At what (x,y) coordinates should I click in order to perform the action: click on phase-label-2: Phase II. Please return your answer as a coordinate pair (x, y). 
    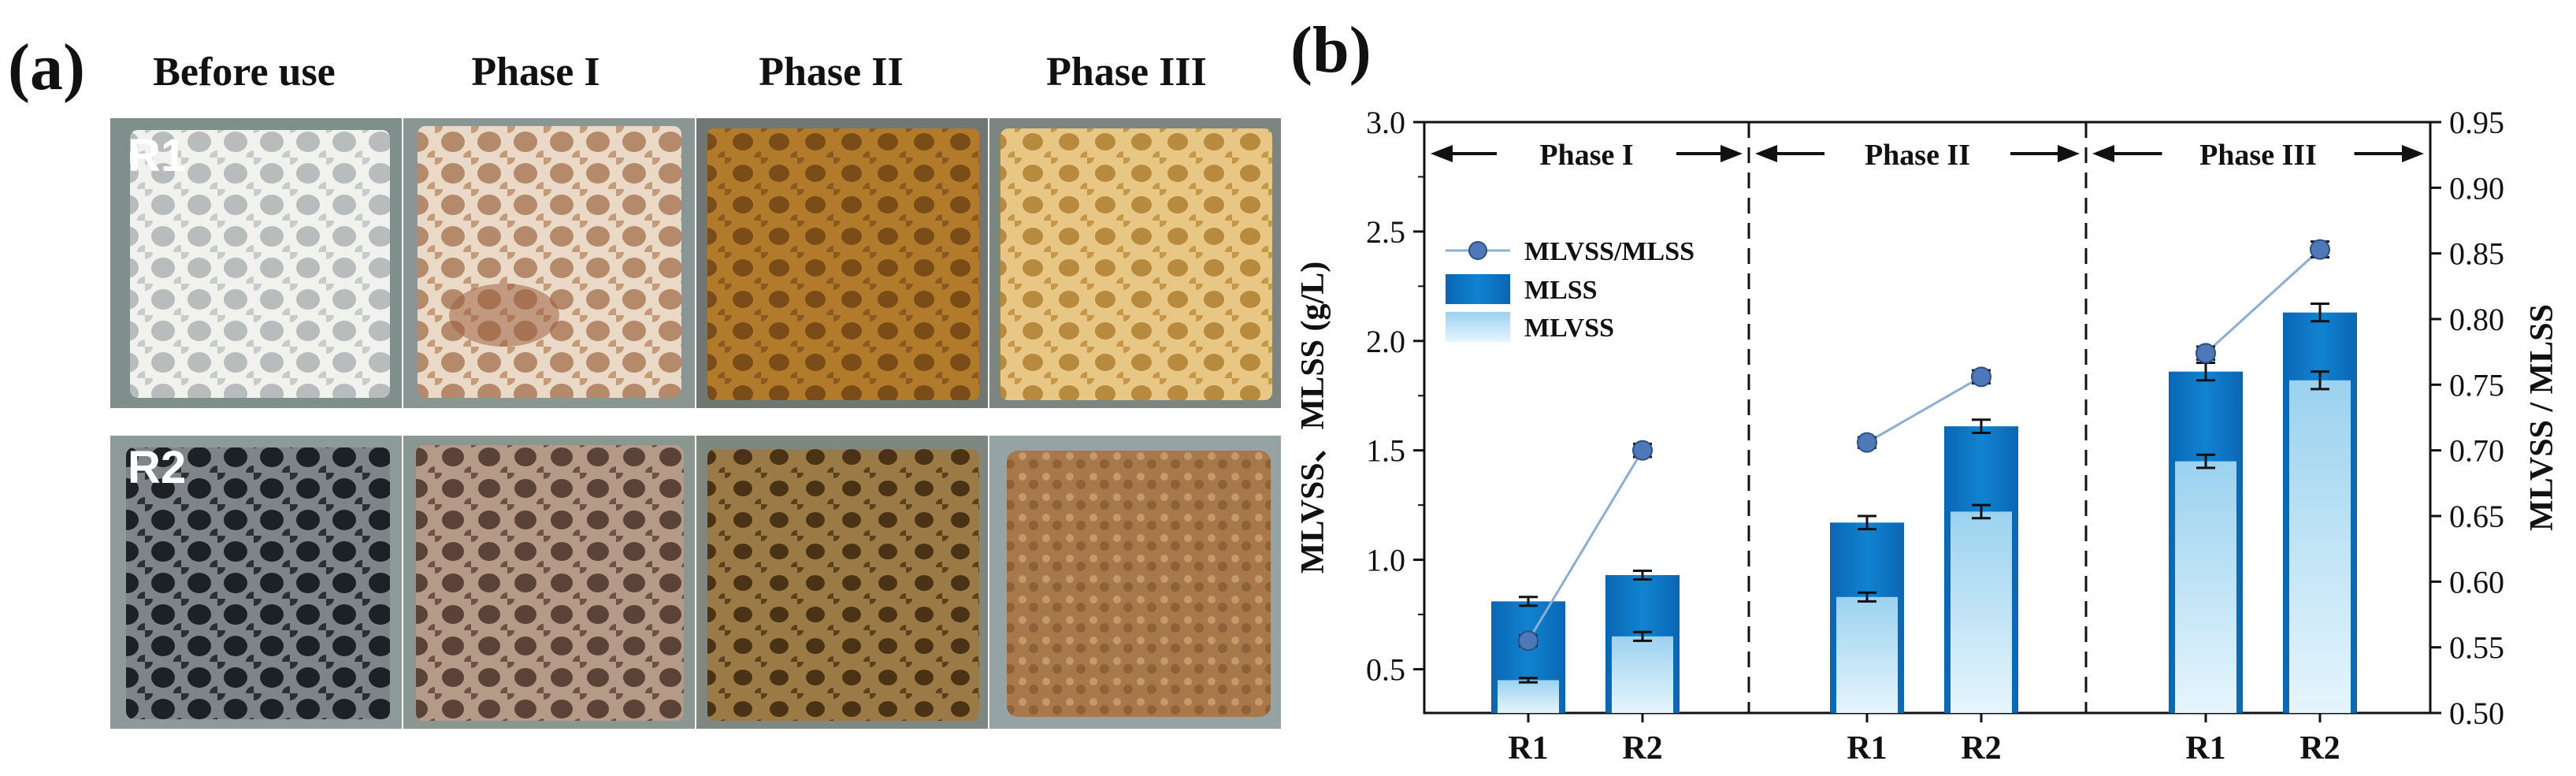
    Looking at the image, I should click on (1917, 155).